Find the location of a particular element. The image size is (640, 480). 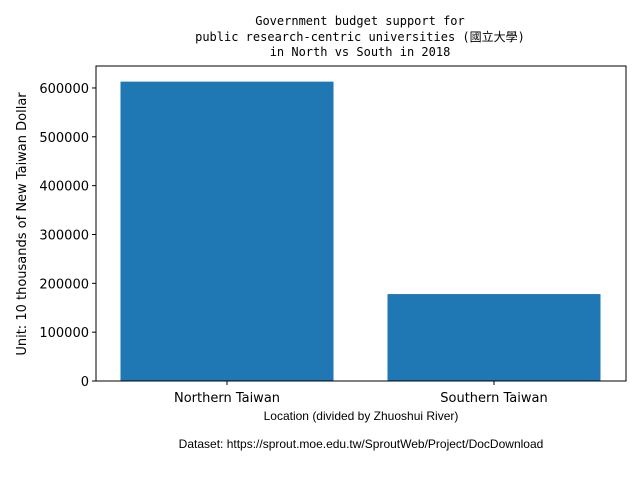

chart-title-line-3: in North vs South in 2018 is located at coordinates (360, 52).